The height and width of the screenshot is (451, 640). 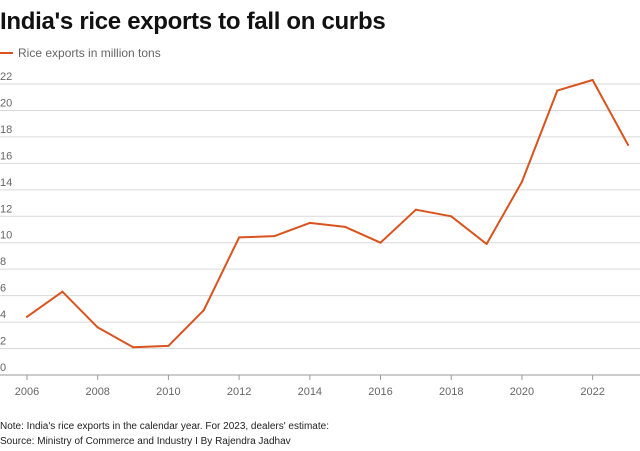 I want to click on x-tick-label: 2008, so click(x=97, y=392).